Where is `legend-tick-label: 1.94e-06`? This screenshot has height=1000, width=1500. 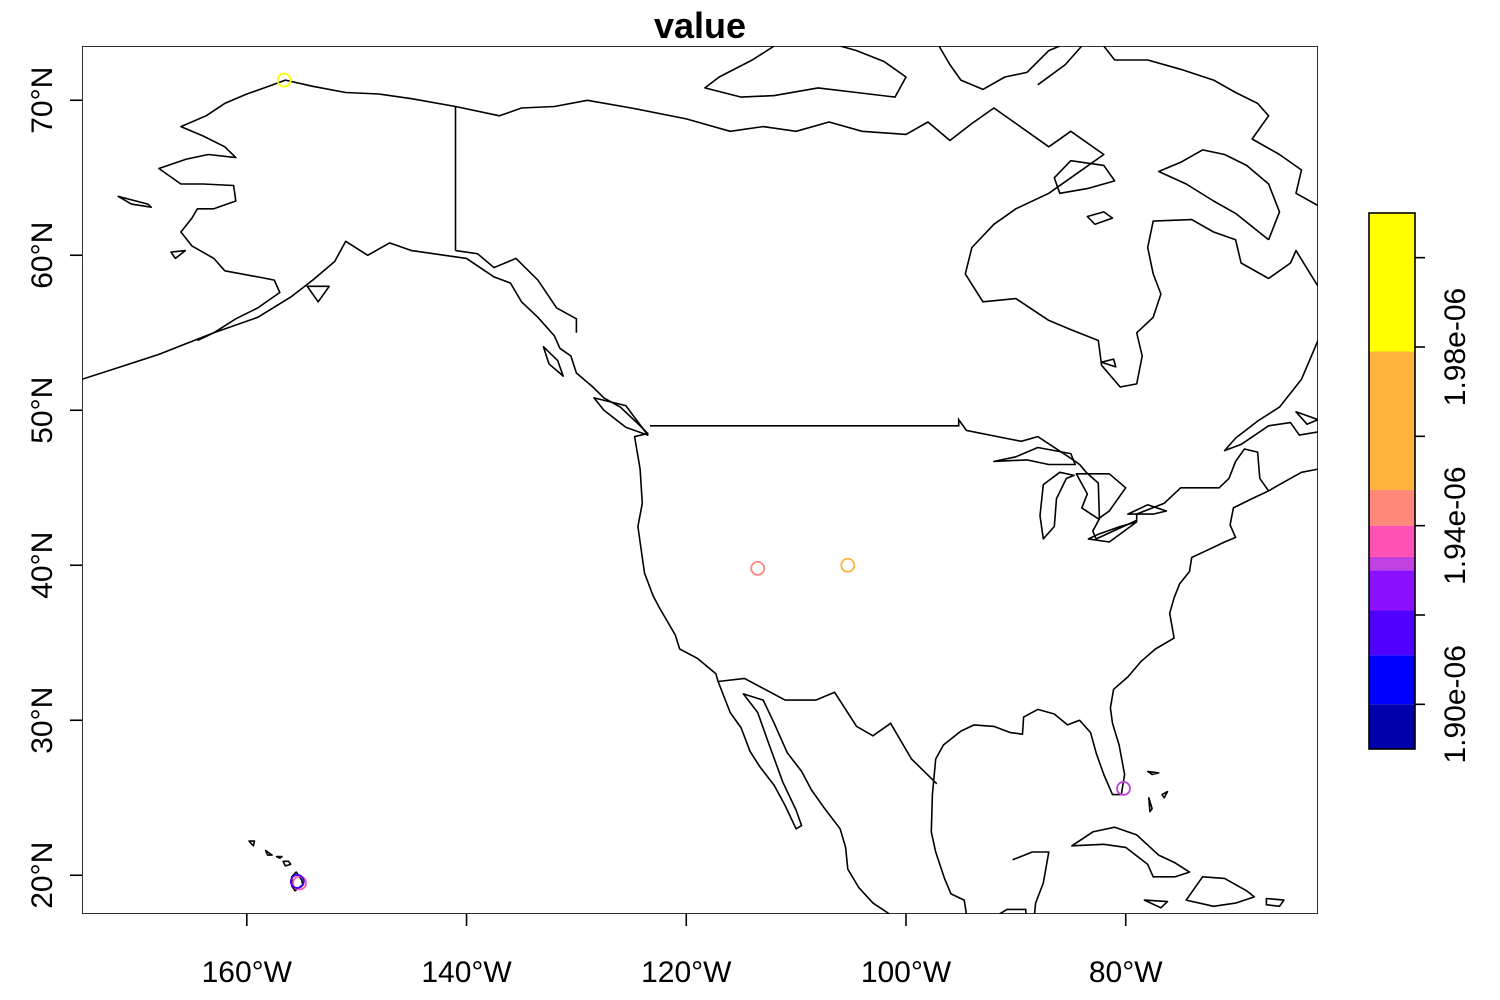 legend-tick-label: 1.94e-06 is located at coordinates (1455, 525).